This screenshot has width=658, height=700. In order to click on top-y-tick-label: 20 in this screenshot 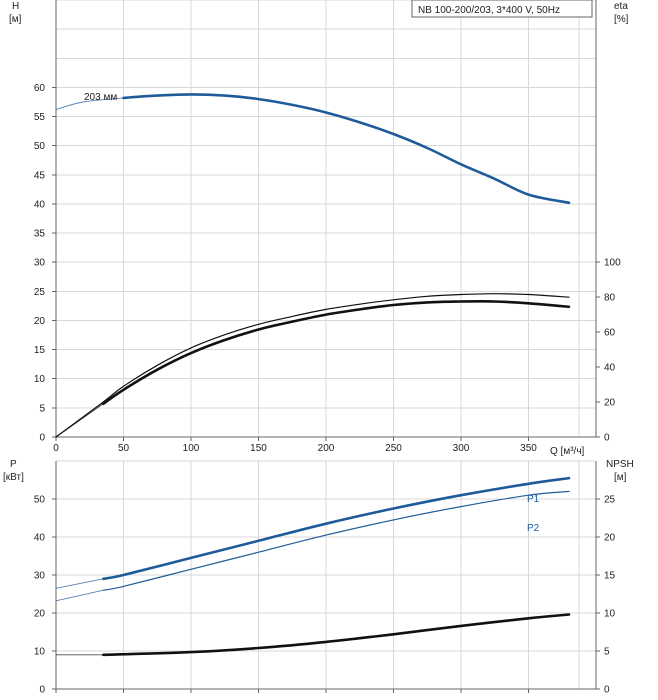, I will do `click(40, 321)`.